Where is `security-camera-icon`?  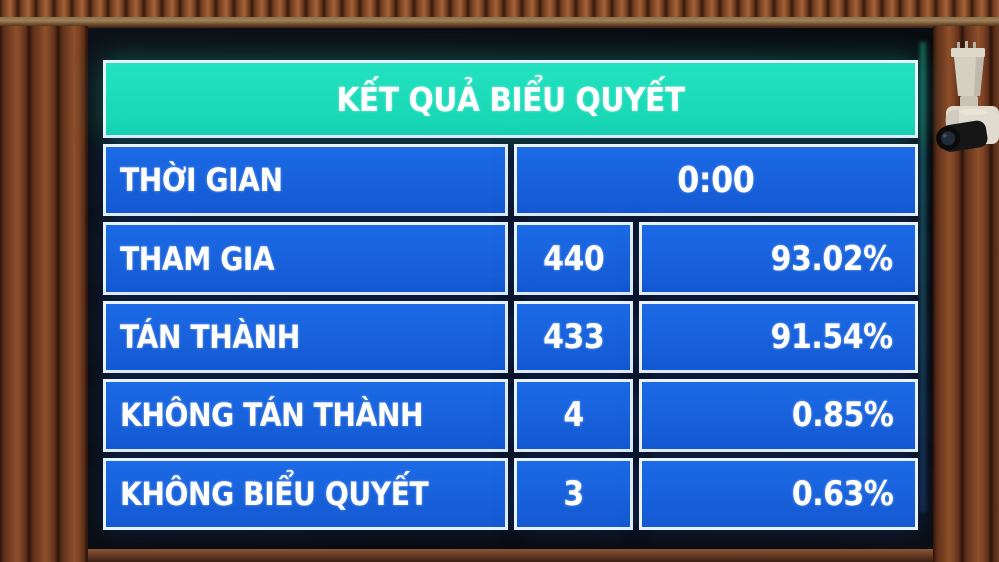
security-camera-icon is located at coordinates (967, 96).